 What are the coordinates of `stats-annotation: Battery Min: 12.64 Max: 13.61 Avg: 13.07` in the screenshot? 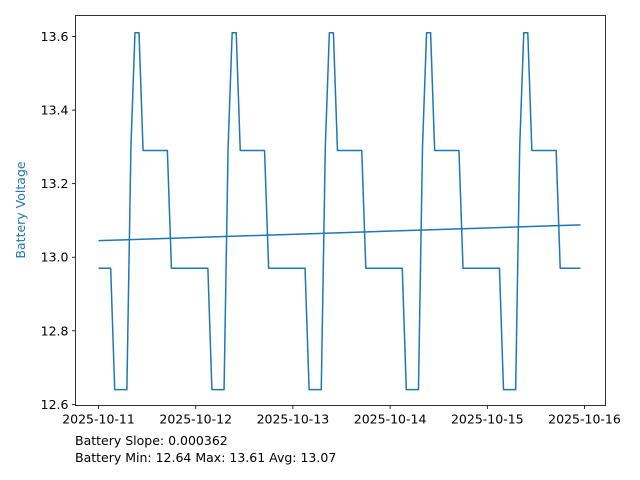 It's located at (205, 457).